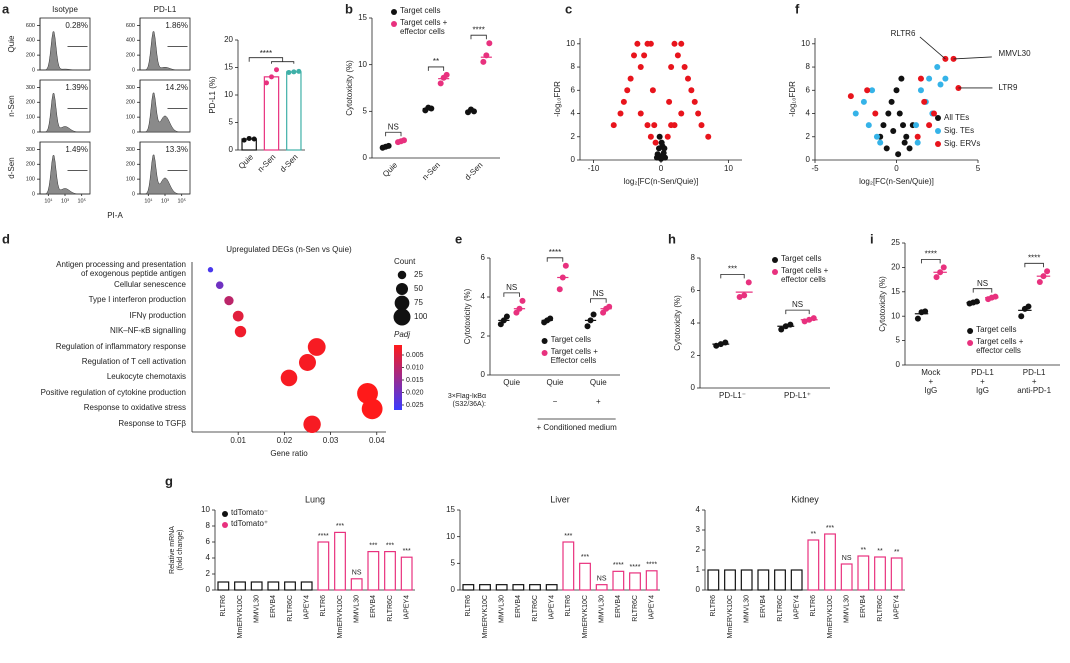 This screenshot has height=663, width=1070. What do you see at coordinates (872, 238) in the screenshot?
I see `panel-letter: i` at bounding box center [872, 238].